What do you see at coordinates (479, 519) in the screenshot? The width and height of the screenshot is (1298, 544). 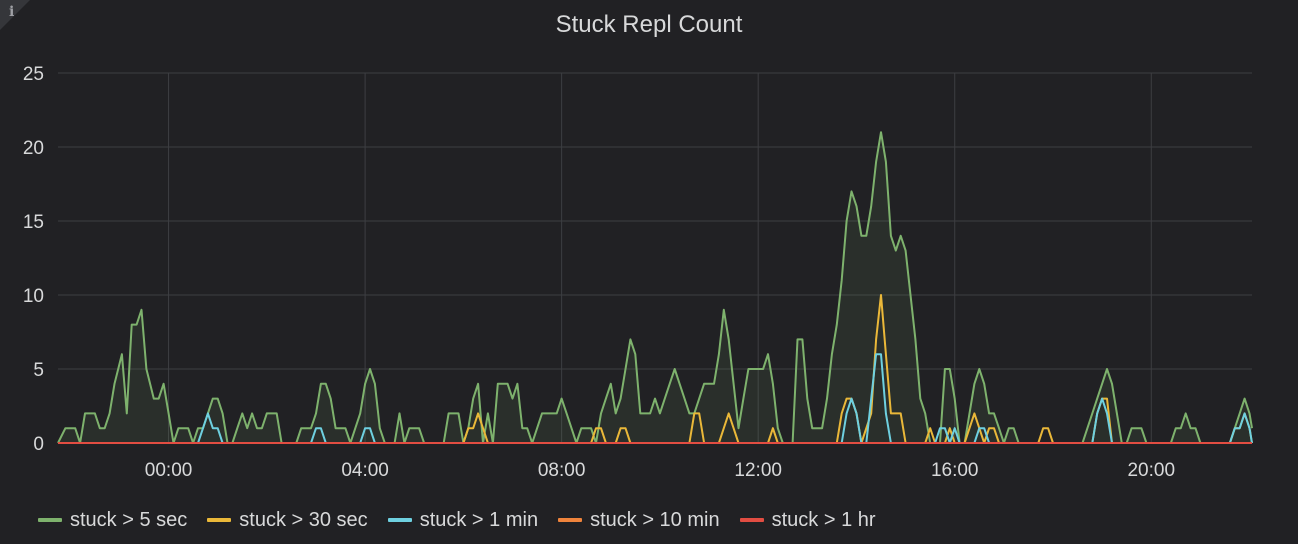 I see `legend-label: stuck > 1 min` at bounding box center [479, 519].